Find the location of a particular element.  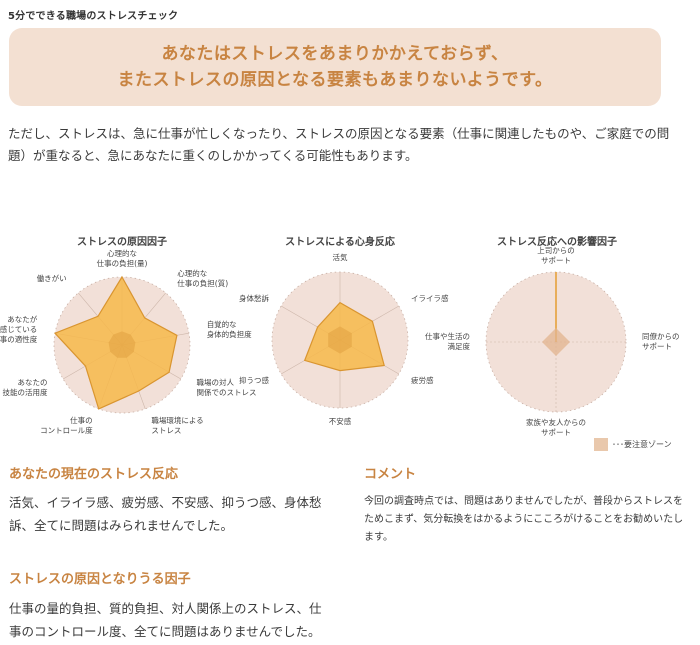

axis-label: 職場環境による ストレス is located at coordinates (177, 426).